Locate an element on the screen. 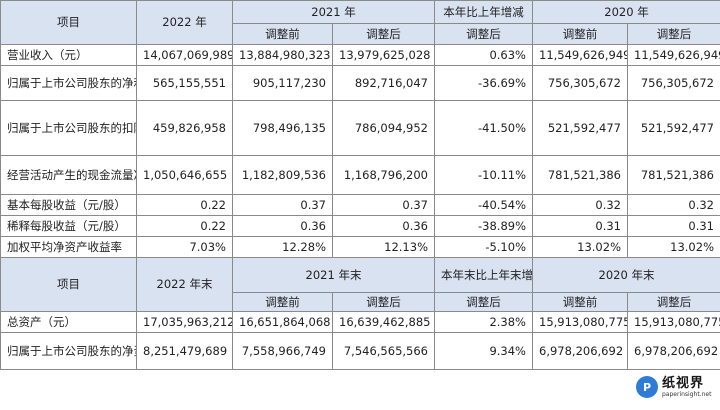  cell-2022: 17,035,963,212 is located at coordinates (184, 322).